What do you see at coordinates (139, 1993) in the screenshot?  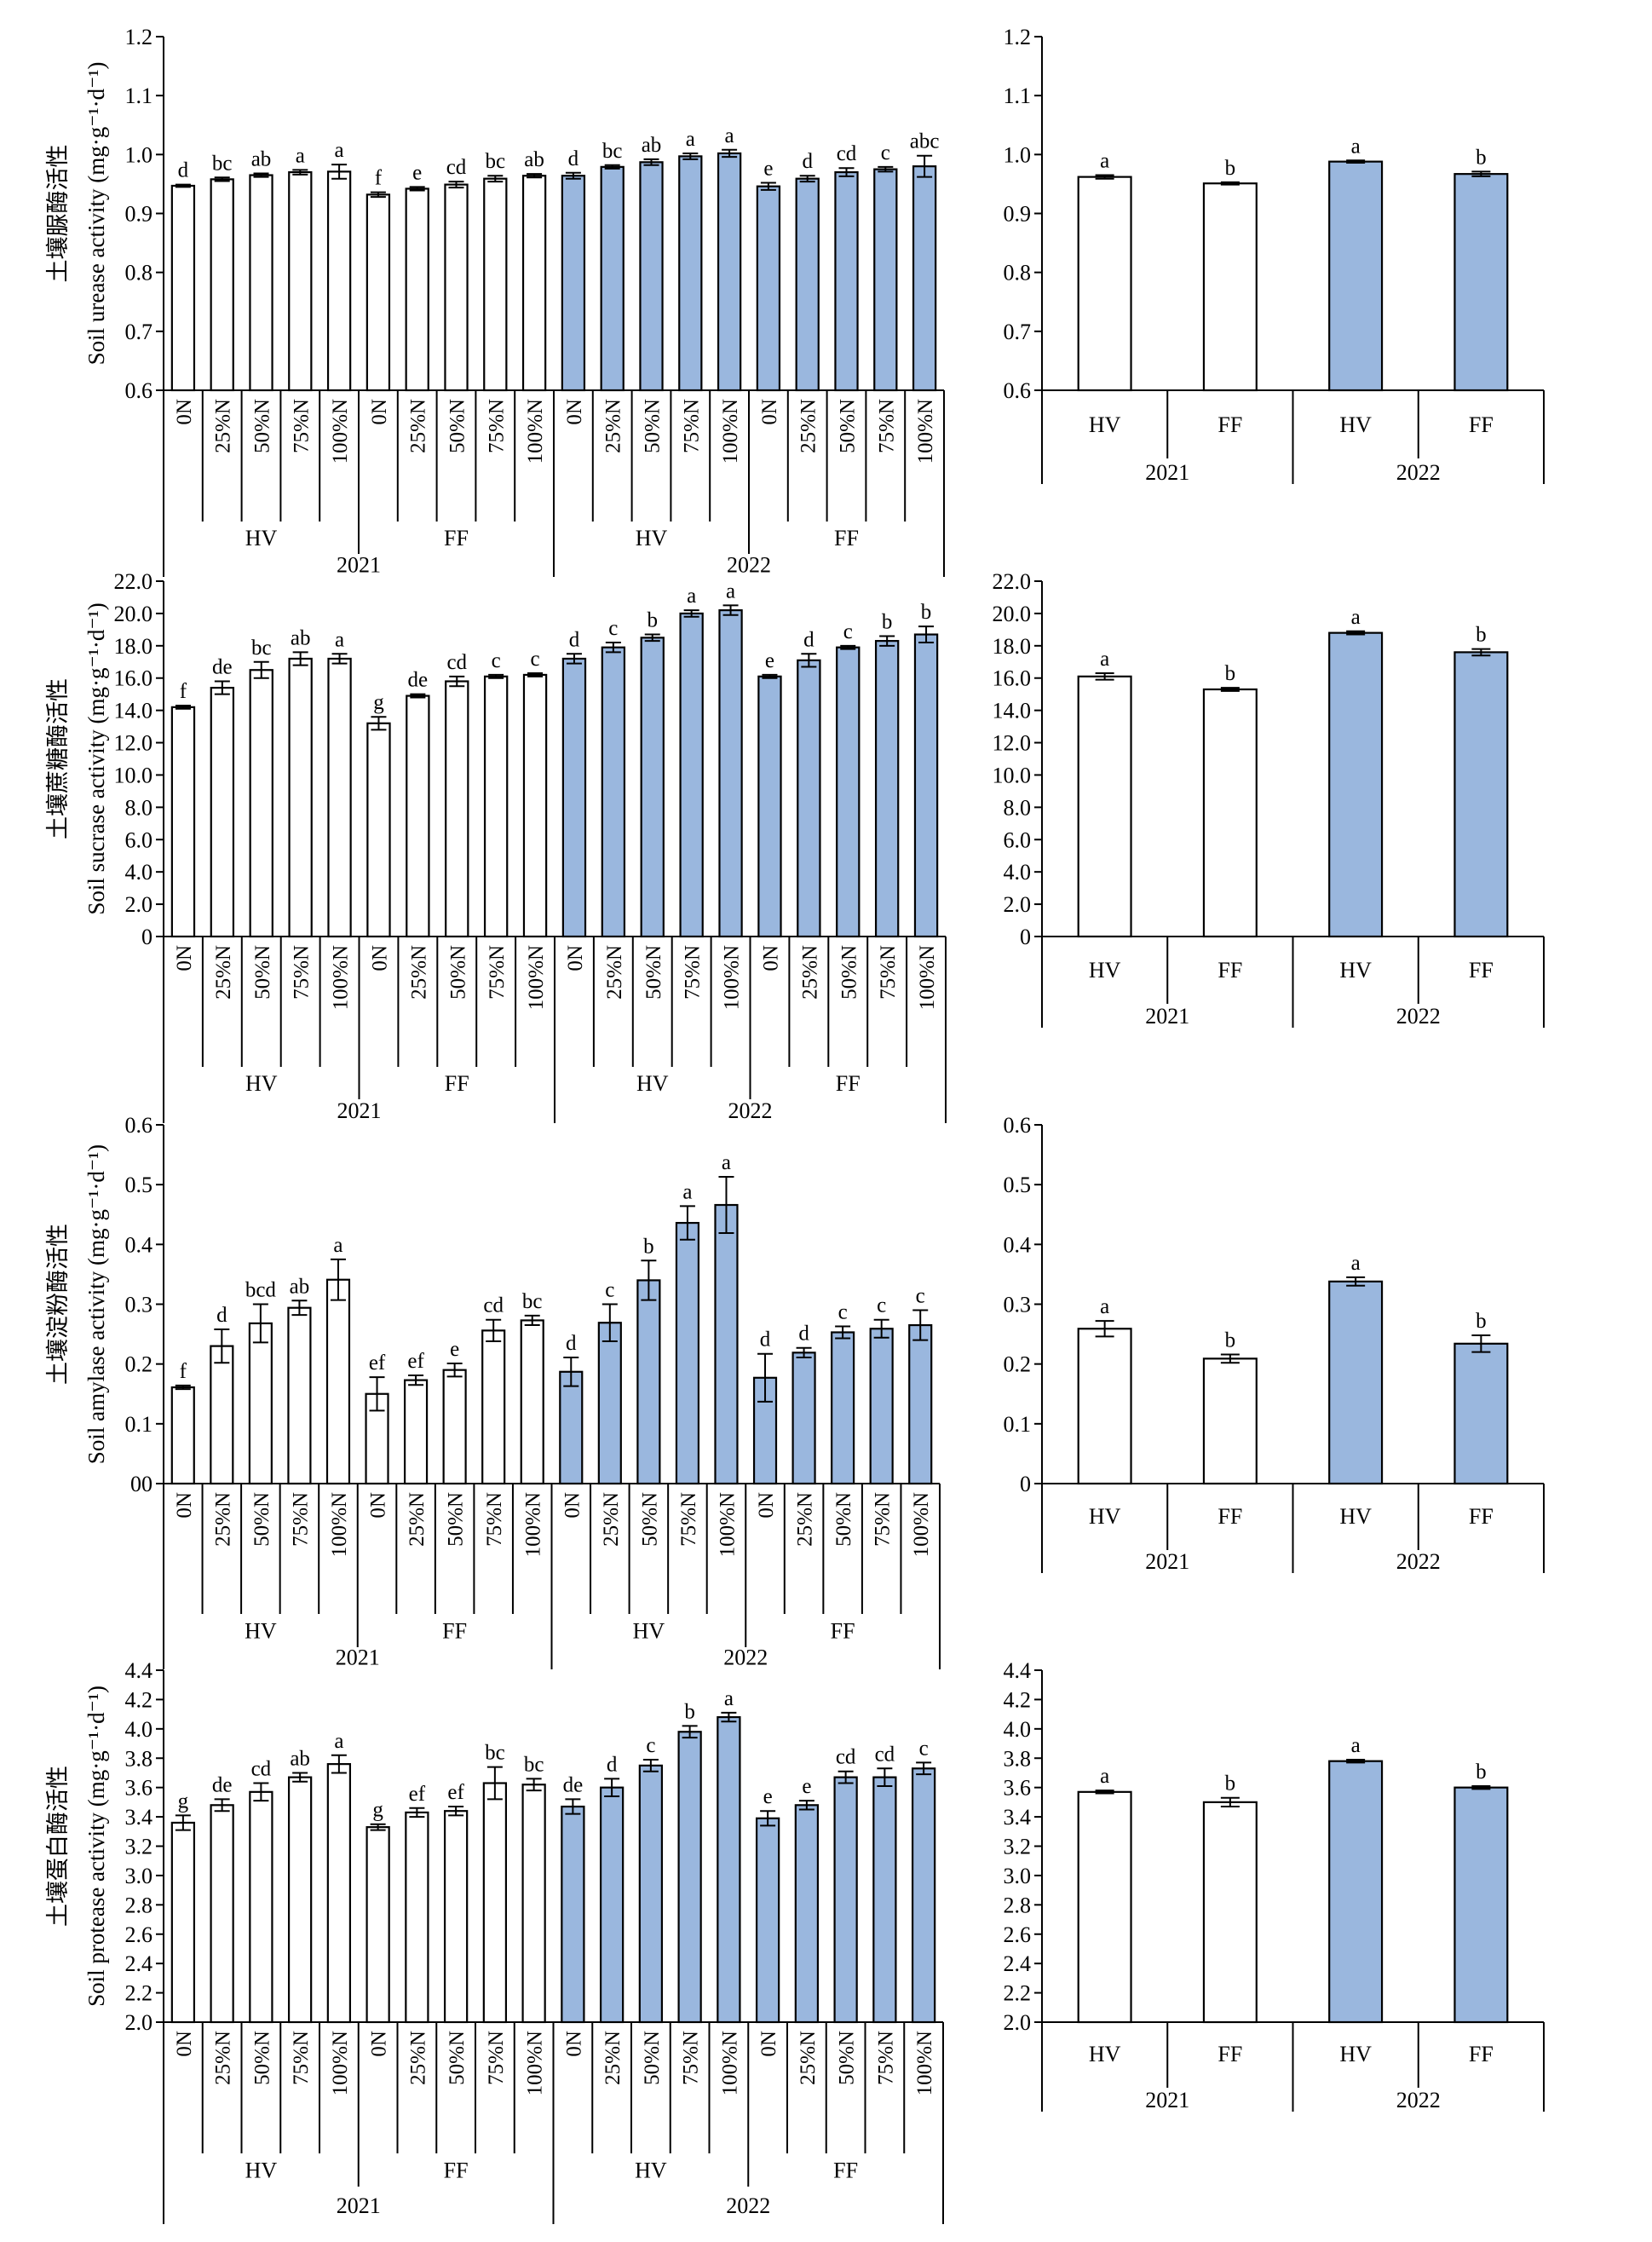 I see `protease-by-rate-y-tick-label: 2.2` at bounding box center [139, 1993].